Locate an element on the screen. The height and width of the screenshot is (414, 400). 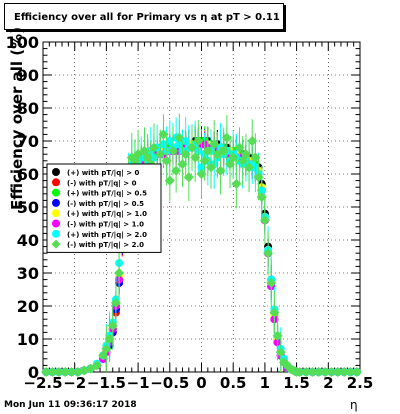
legend-entry: (+) with pT/|q| > 2.0 is located at coordinates (99, 234).